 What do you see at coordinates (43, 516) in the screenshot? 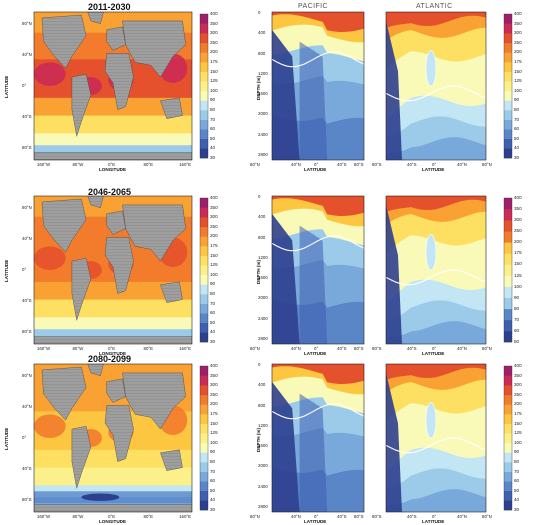
I see `map-x-tick: 160°W` at bounding box center [43, 516].